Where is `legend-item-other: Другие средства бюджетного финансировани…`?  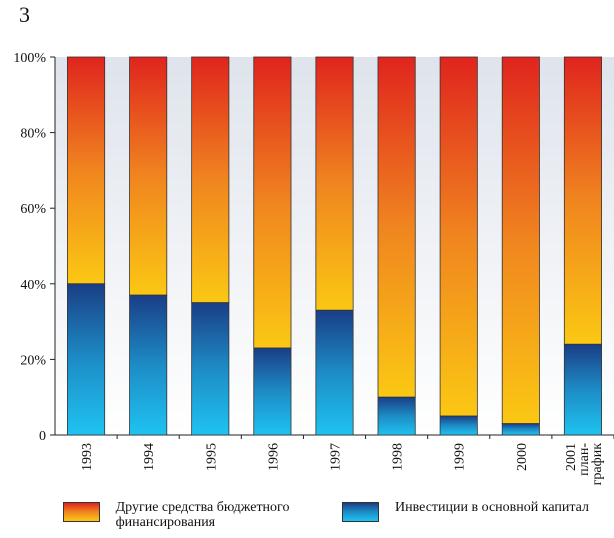 legend-item-other: Другие средства бюджетного финансировани… is located at coordinates (198, 515).